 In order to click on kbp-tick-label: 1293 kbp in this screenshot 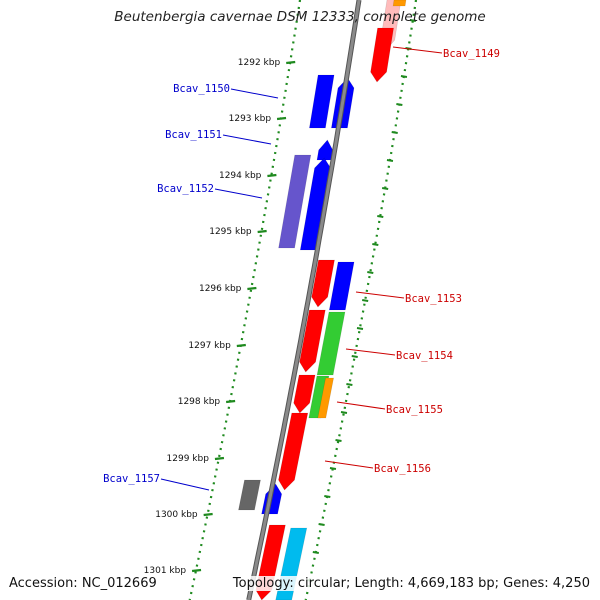, I will do `click(250, 119)`.